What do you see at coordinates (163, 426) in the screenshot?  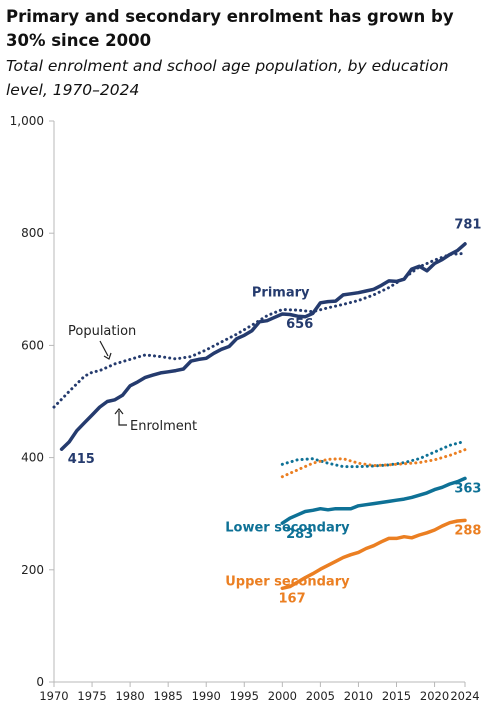 I see `enrolment-annotation: Enrolment` at bounding box center [163, 426].